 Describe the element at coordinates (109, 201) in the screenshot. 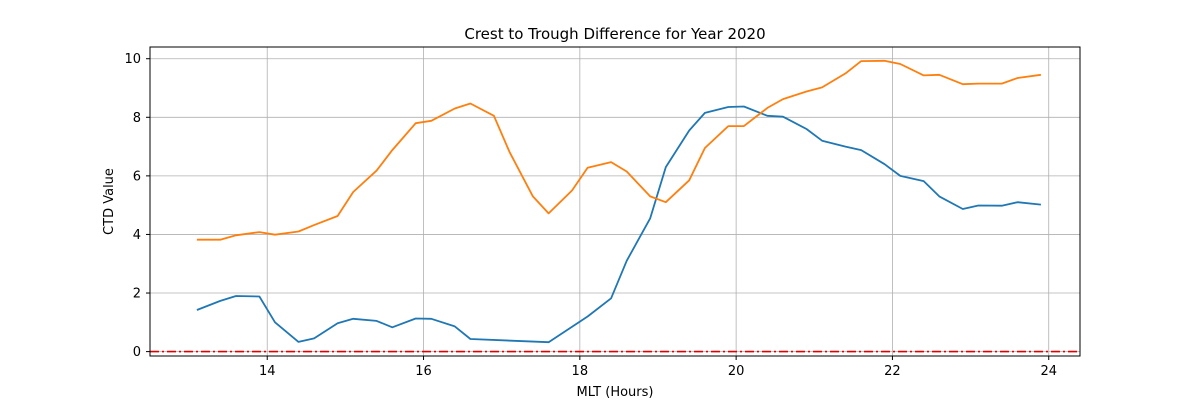

I see `y-axis-label: CTD Value` at that location.